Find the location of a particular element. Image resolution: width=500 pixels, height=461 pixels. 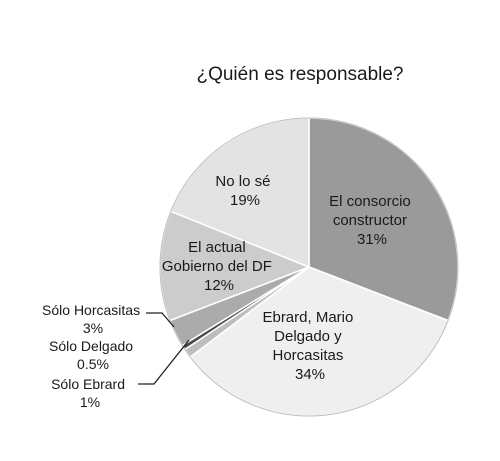

leader-line-horcasitas is located at coordinates (160, 320).